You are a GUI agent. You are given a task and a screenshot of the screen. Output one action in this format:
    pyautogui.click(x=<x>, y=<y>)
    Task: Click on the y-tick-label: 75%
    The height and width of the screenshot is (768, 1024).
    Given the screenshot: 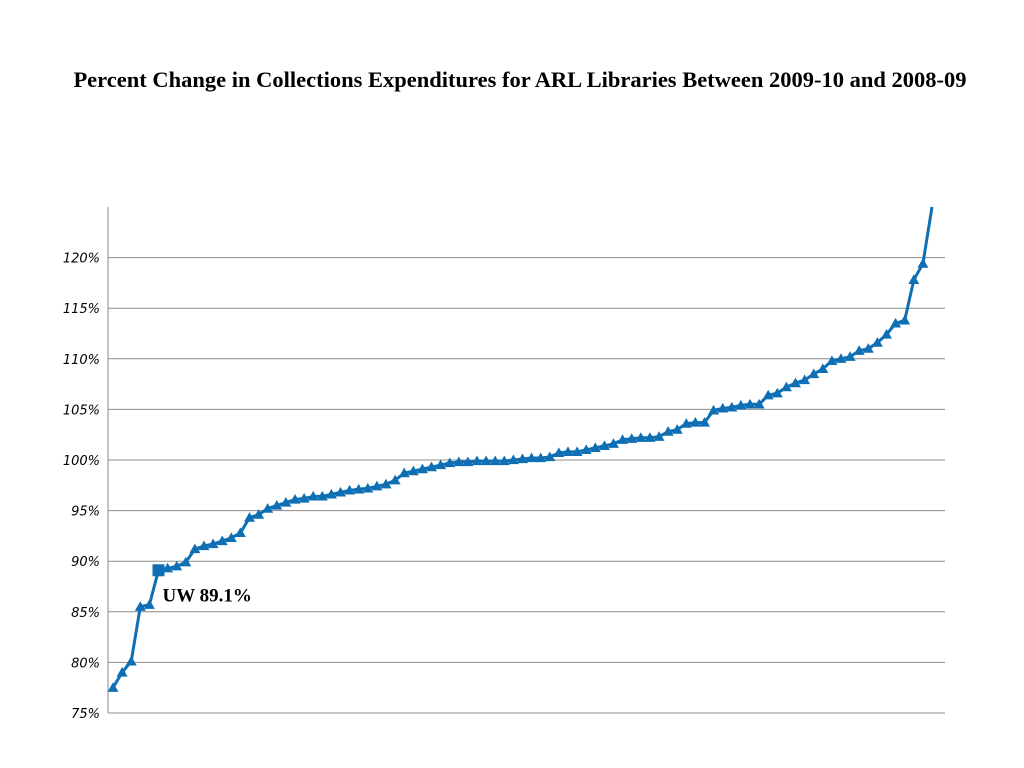 What is the action you would take?
    pyautogui.click(x=85, y=714)
    